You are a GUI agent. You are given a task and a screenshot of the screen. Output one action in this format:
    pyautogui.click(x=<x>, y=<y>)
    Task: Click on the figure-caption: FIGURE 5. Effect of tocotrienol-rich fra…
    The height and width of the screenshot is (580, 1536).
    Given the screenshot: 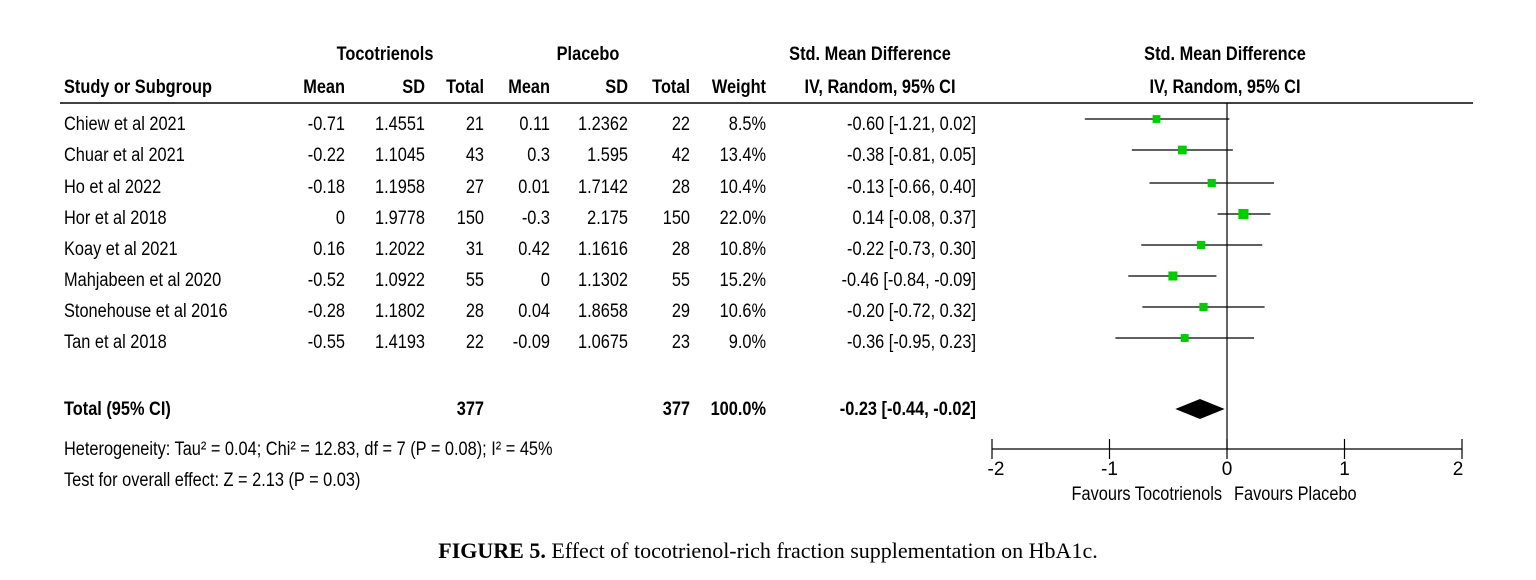 What is the action you would take?
    pyautogui.click(x=768, y=551)
    